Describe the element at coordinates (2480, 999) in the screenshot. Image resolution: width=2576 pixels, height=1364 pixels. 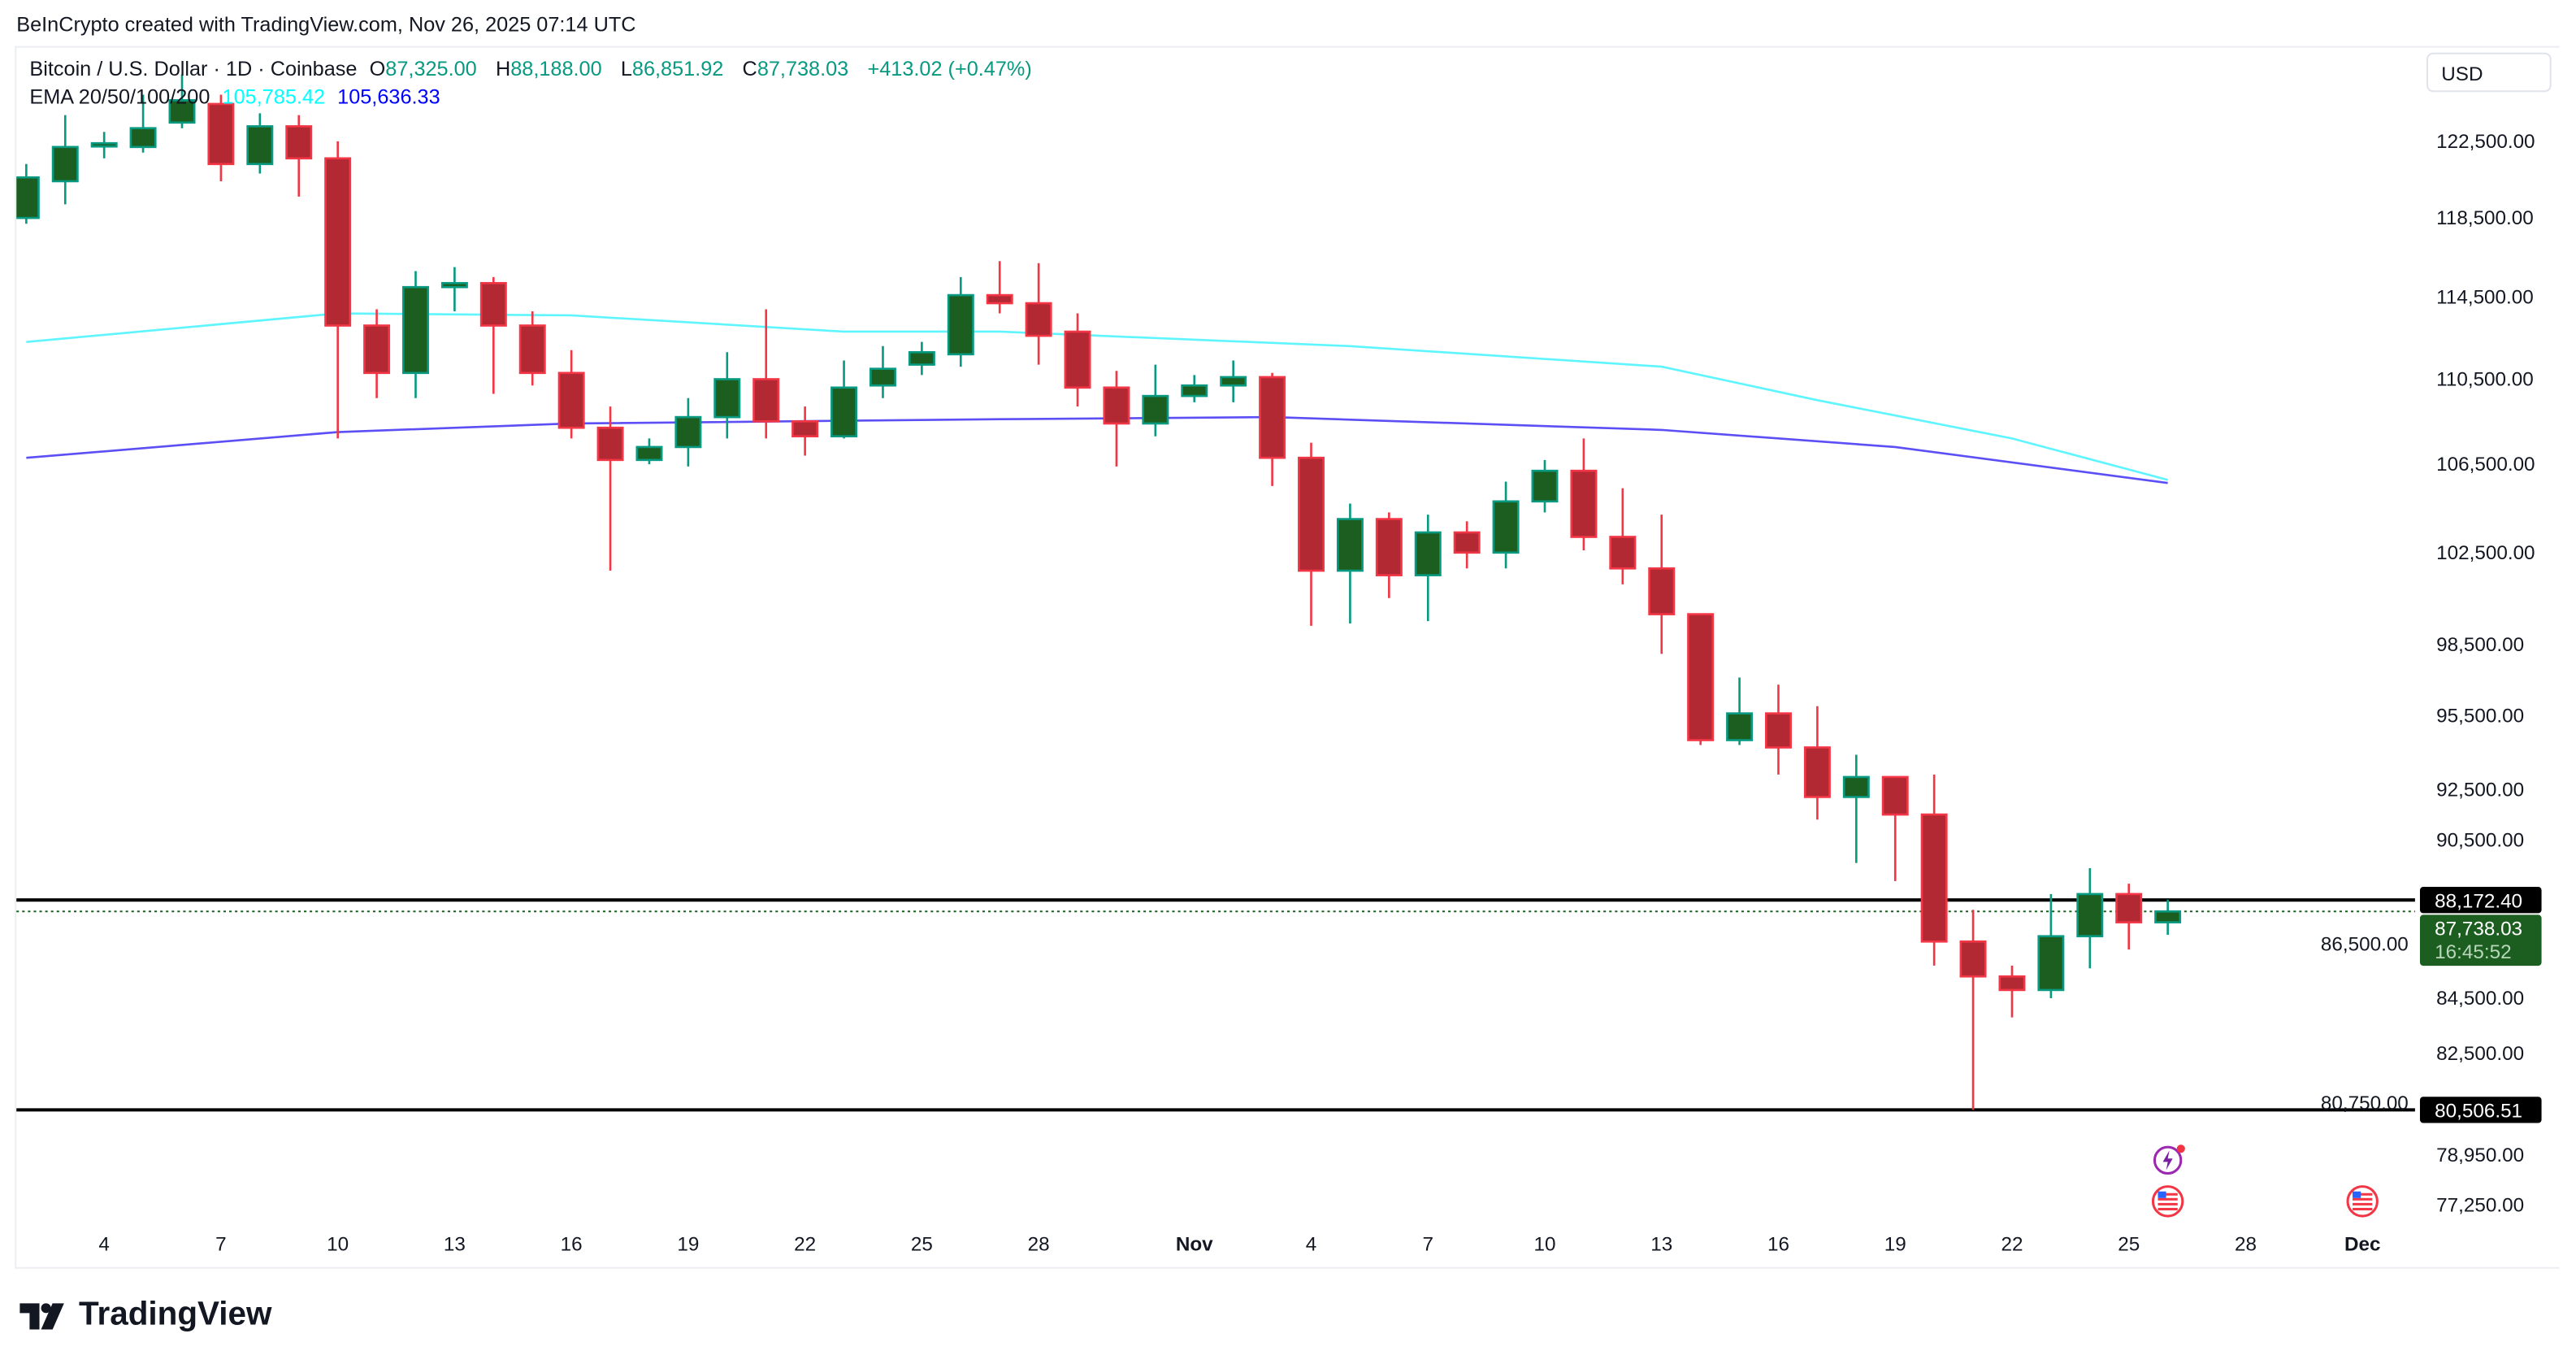
I see `y-tick-label: 84,500.00` at that location.